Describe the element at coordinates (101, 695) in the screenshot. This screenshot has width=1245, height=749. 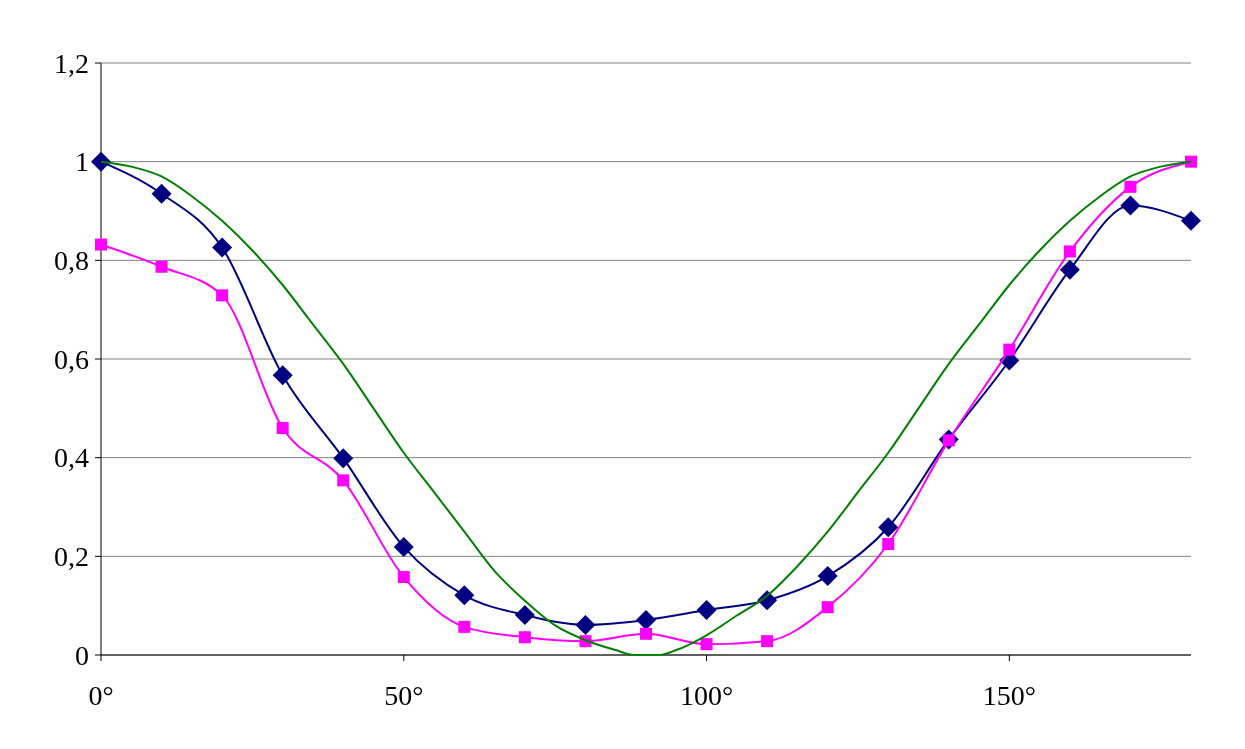
I see `x-tick-label: 0°` at that location.